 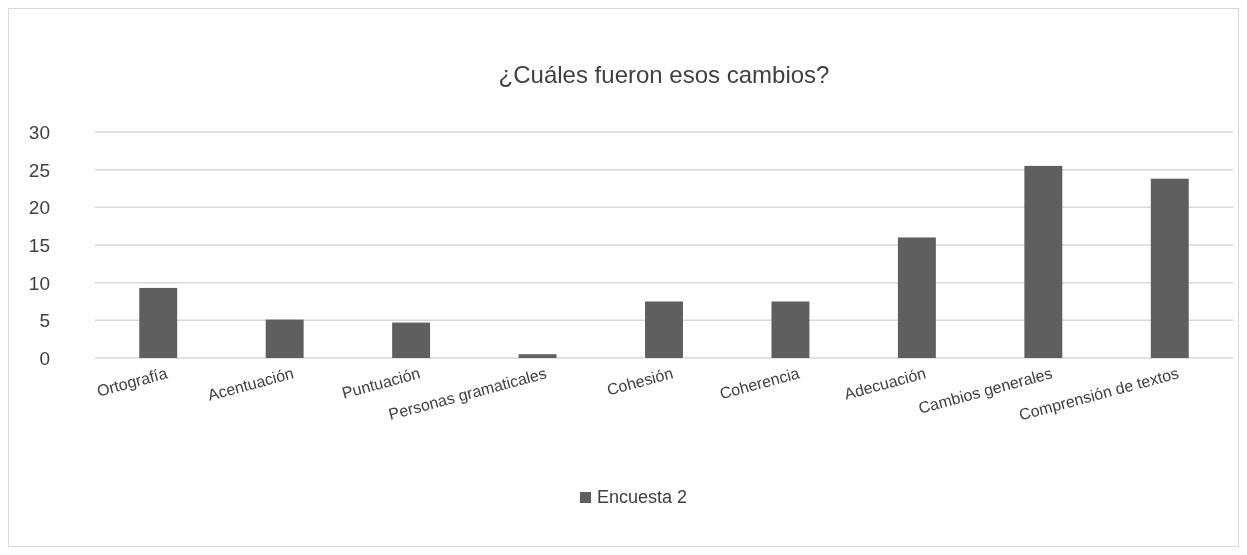 I want to click on y-tick-label: 0, so click(x=44, y=358).